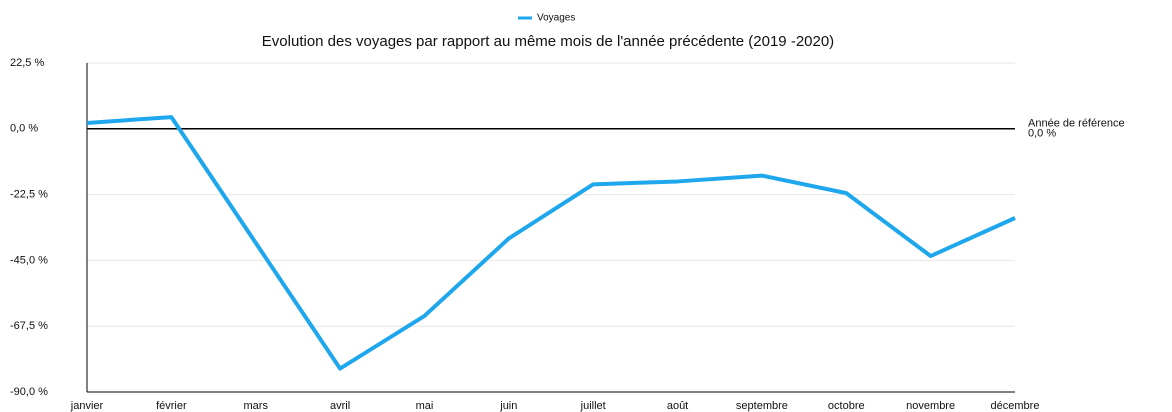  Describe the element at coordinates (24, 129) in the screenshot. I see `y-tick-label: 0,0 %` at that location.